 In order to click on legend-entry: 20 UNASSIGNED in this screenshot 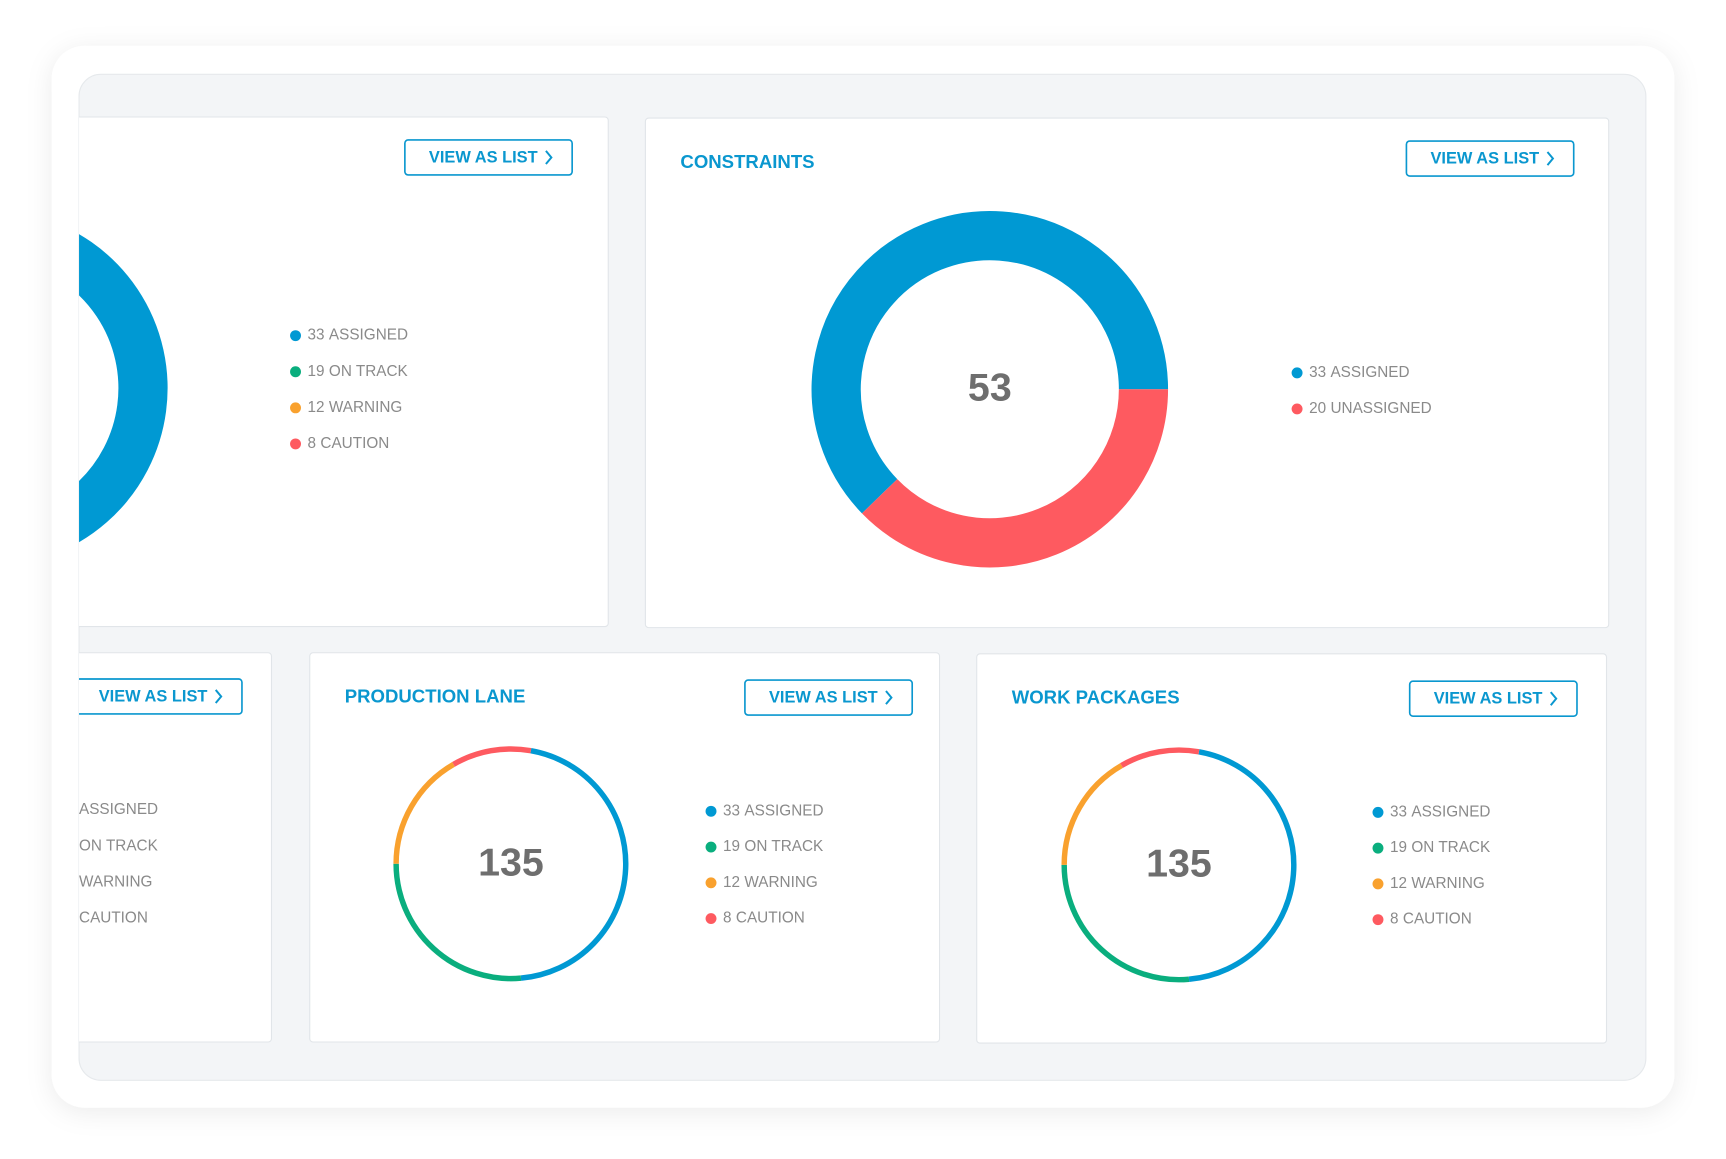, I will do `click(1370, 408)`.